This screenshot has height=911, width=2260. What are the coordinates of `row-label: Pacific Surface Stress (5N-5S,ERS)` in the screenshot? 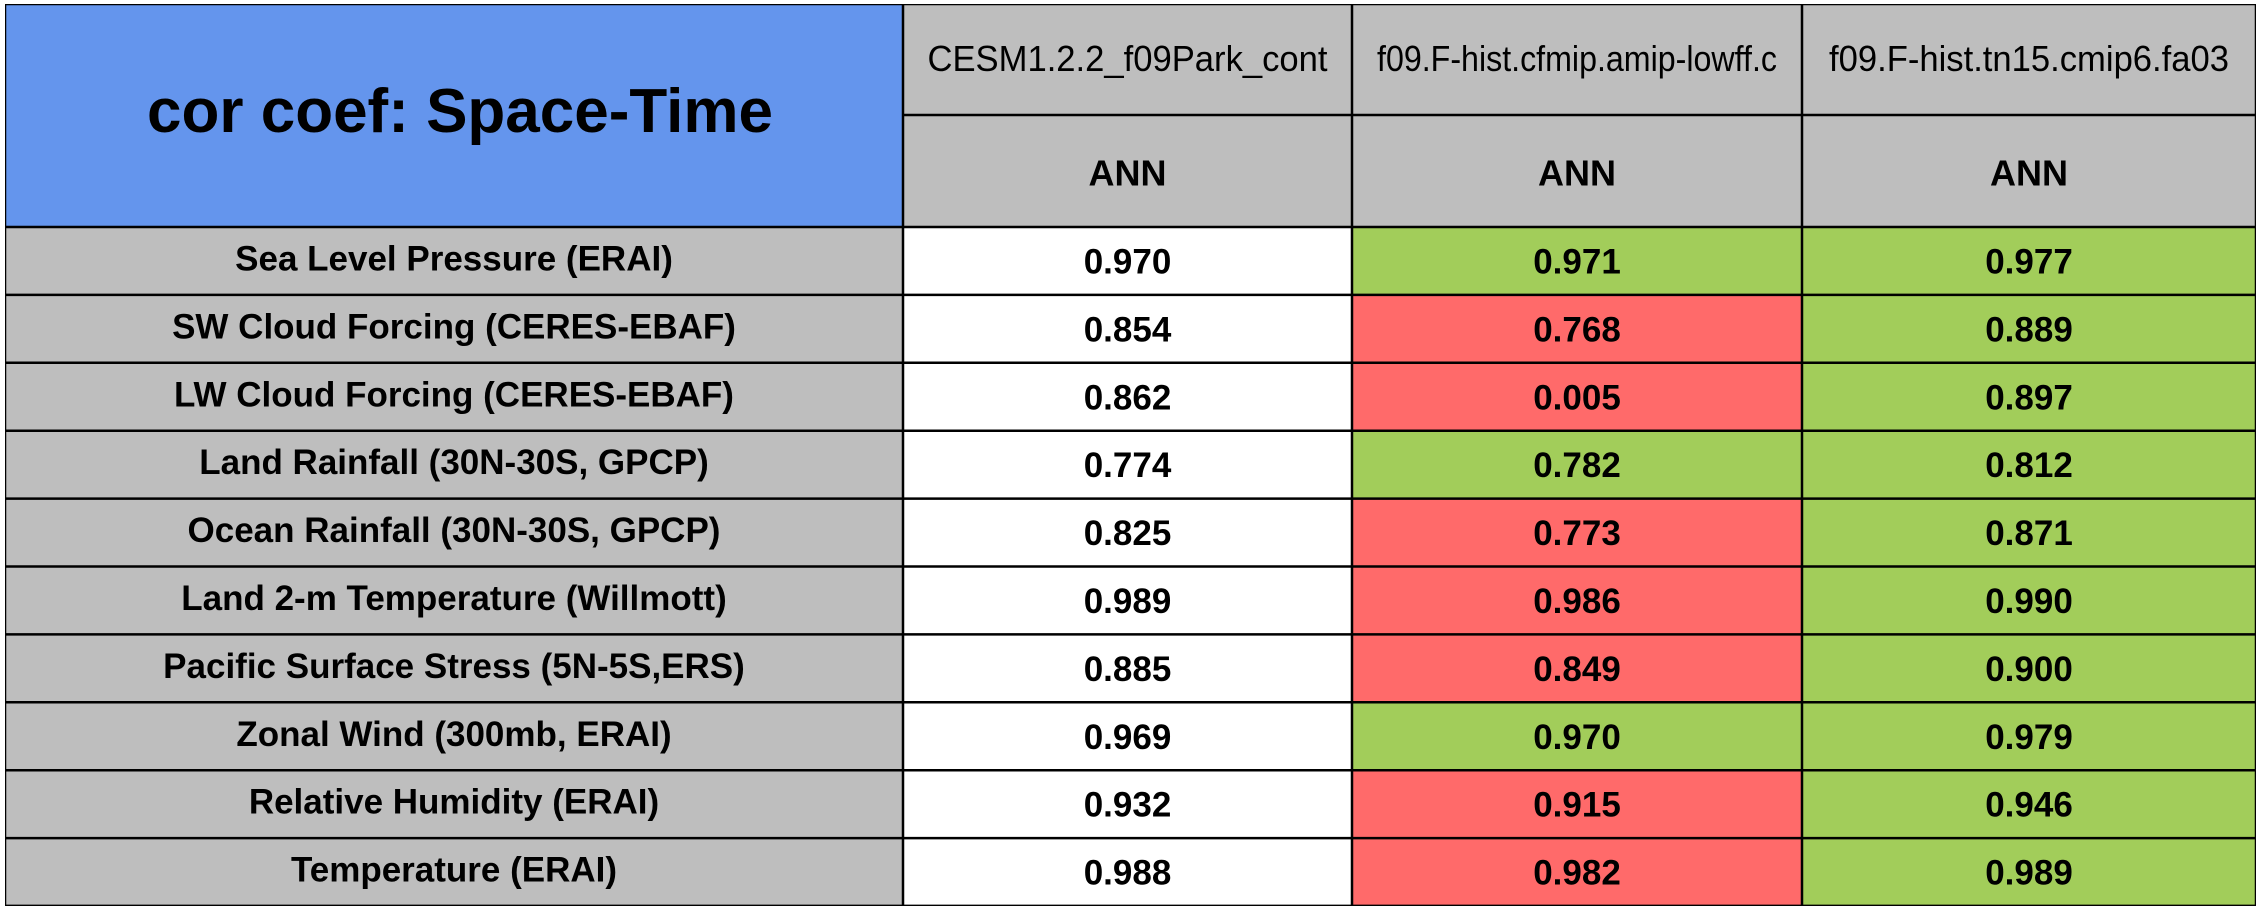 It's located at (454, 666).